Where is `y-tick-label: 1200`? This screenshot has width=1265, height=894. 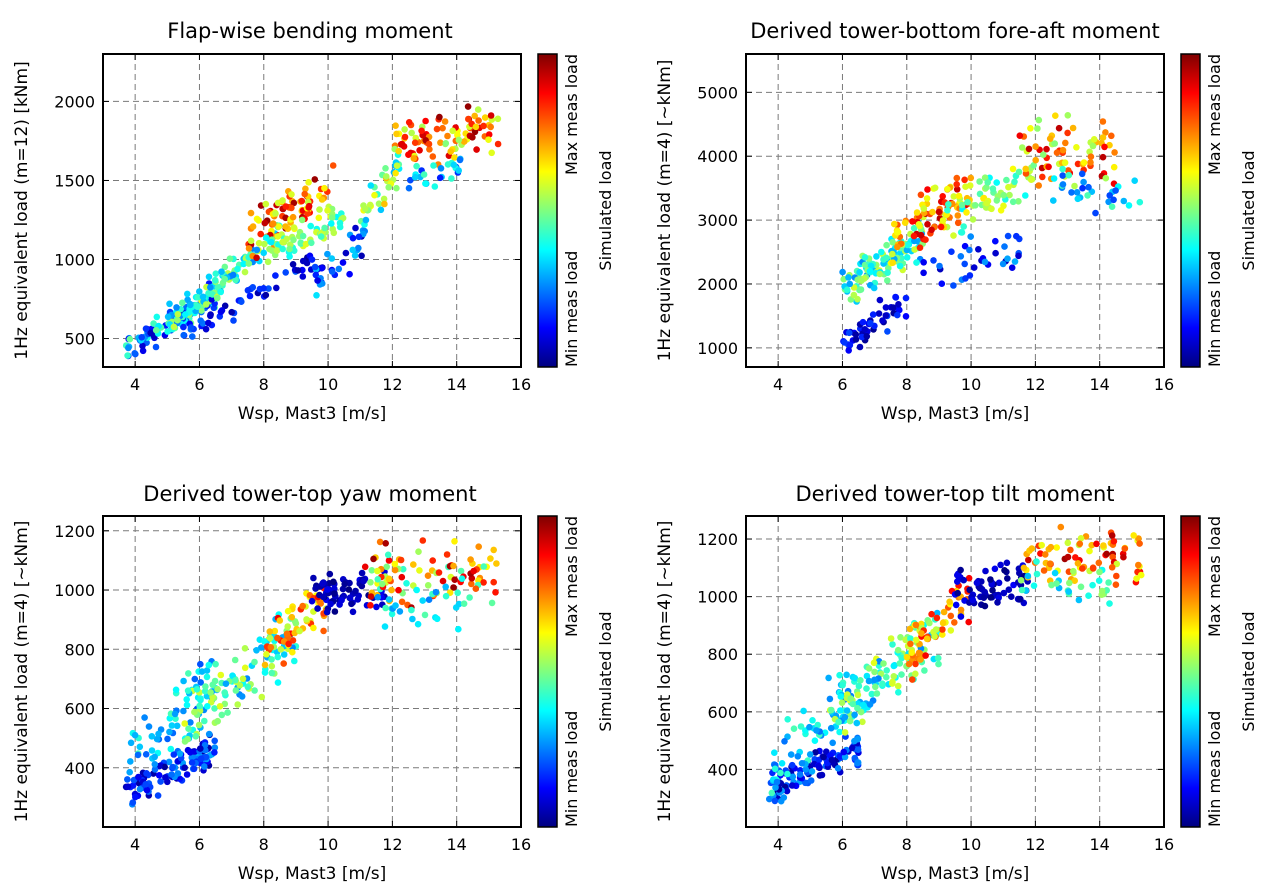 y-tick-label: 1200 is located at coordinates (74, 531).